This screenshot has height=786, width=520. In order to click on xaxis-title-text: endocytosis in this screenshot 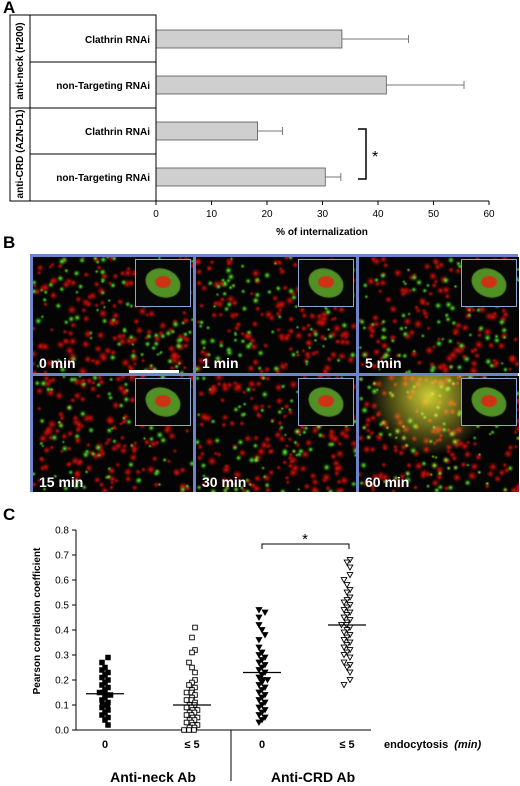, I will do `click(416, 745)`.